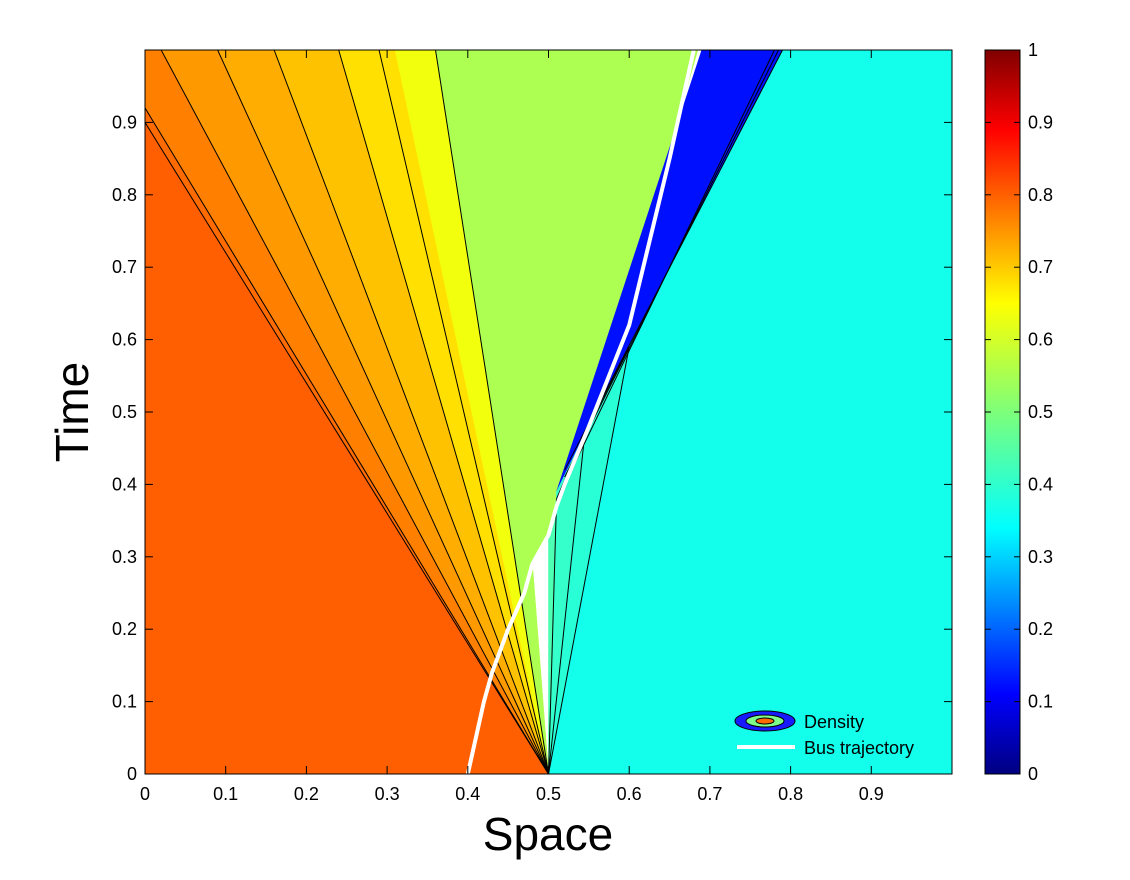 This screenshot has width=1130, height=880. Describe the element at coordinates (124, 412) in the screenshot. I see `y-tick-label: 0.5` at that location.